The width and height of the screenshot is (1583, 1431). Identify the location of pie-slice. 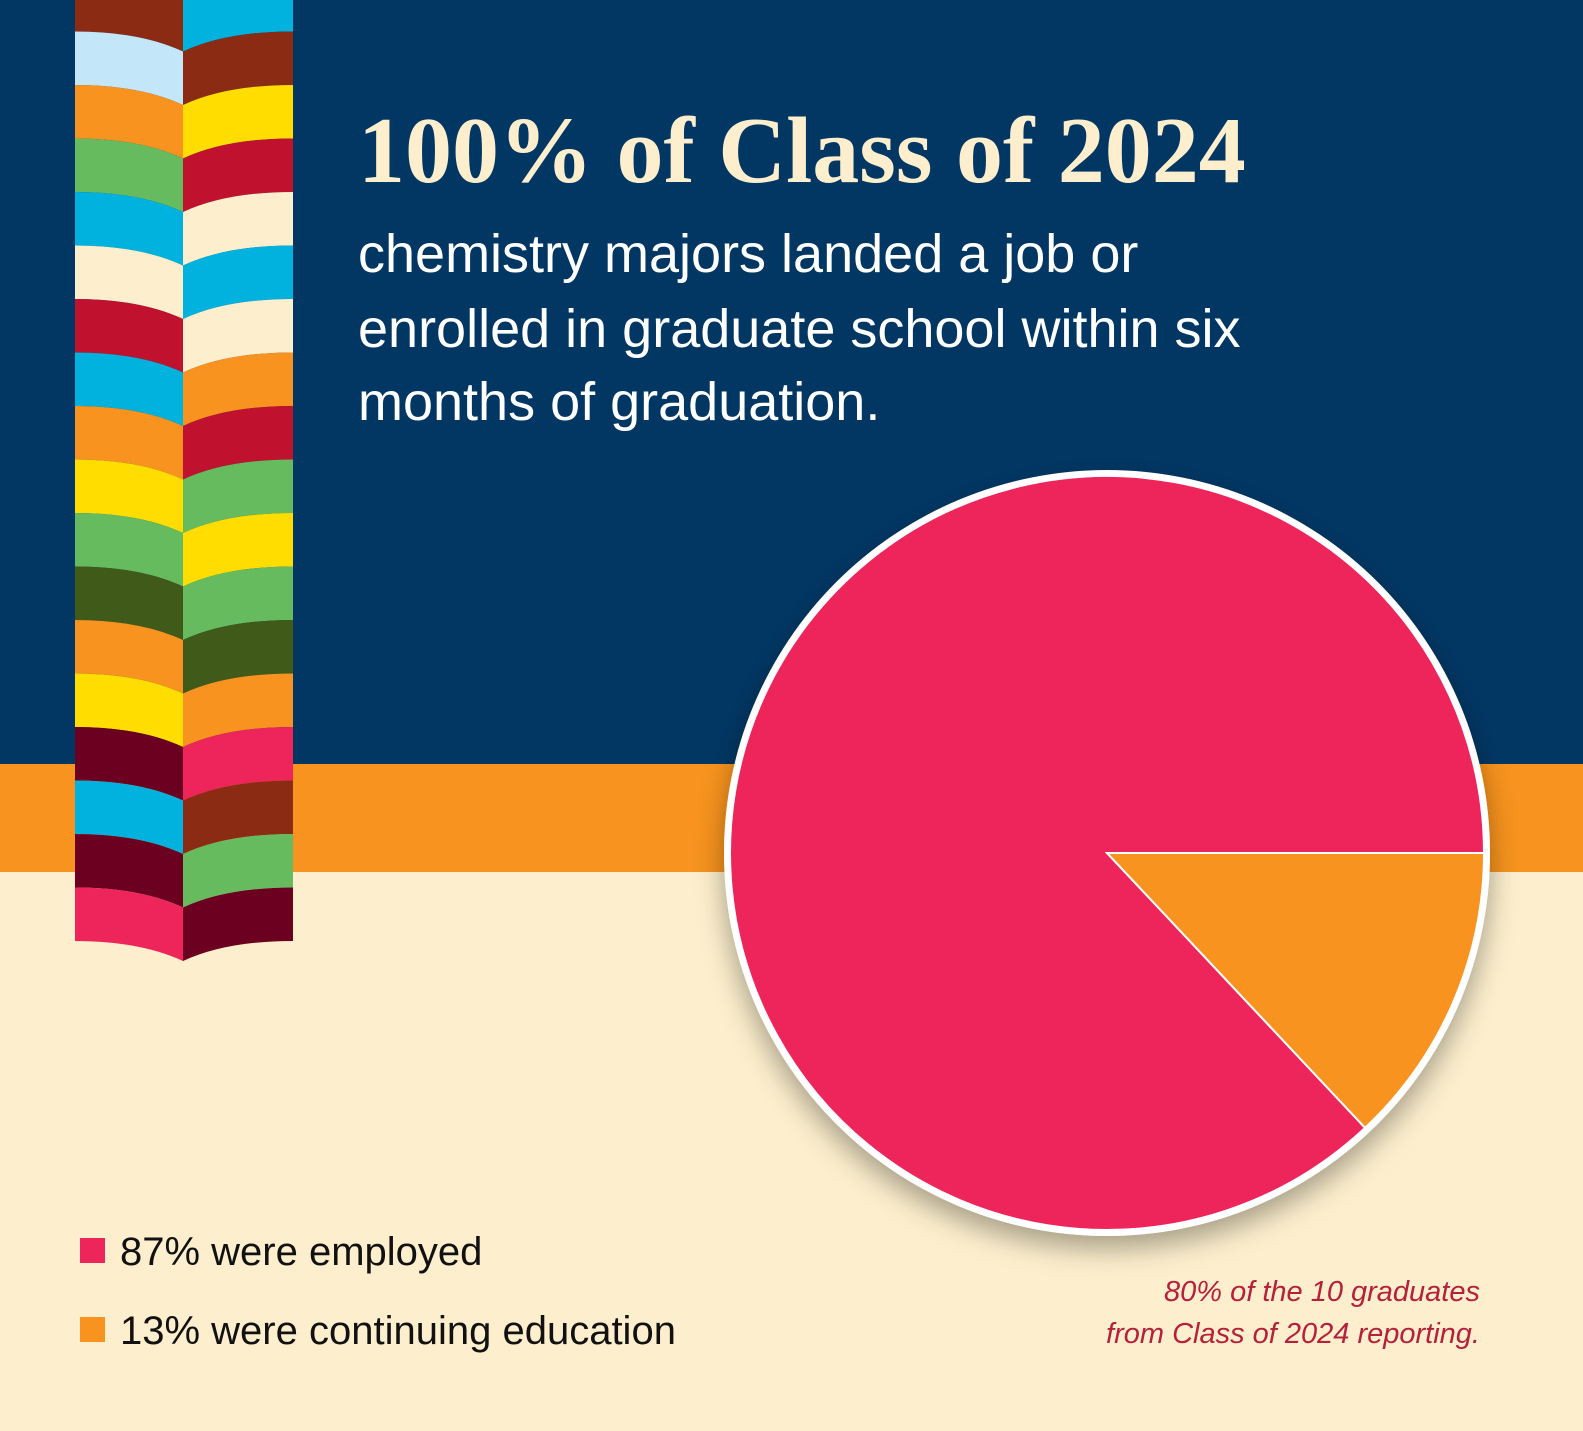
(1295, 991).